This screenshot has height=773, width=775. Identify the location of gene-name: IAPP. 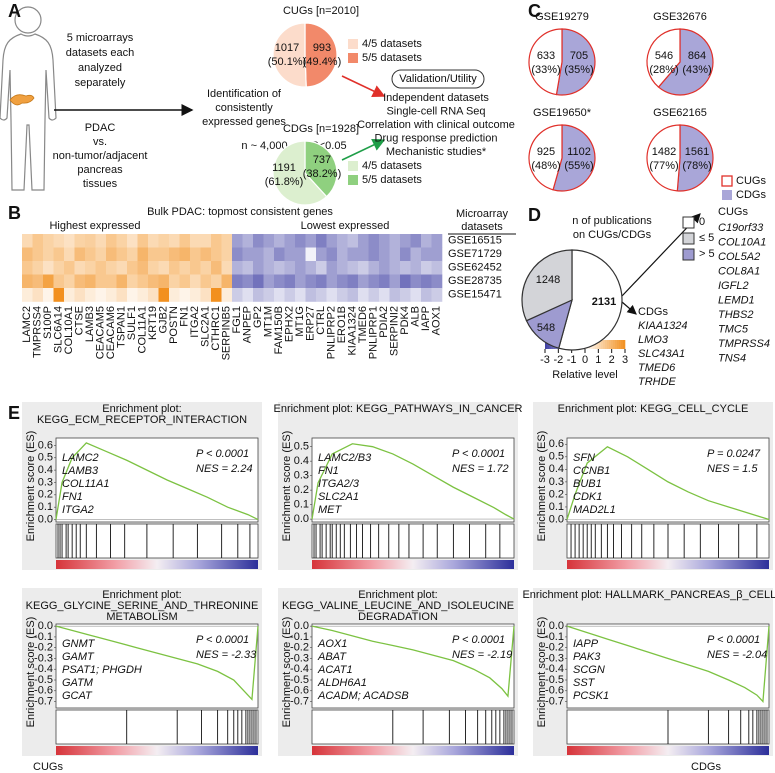
(586, 644).